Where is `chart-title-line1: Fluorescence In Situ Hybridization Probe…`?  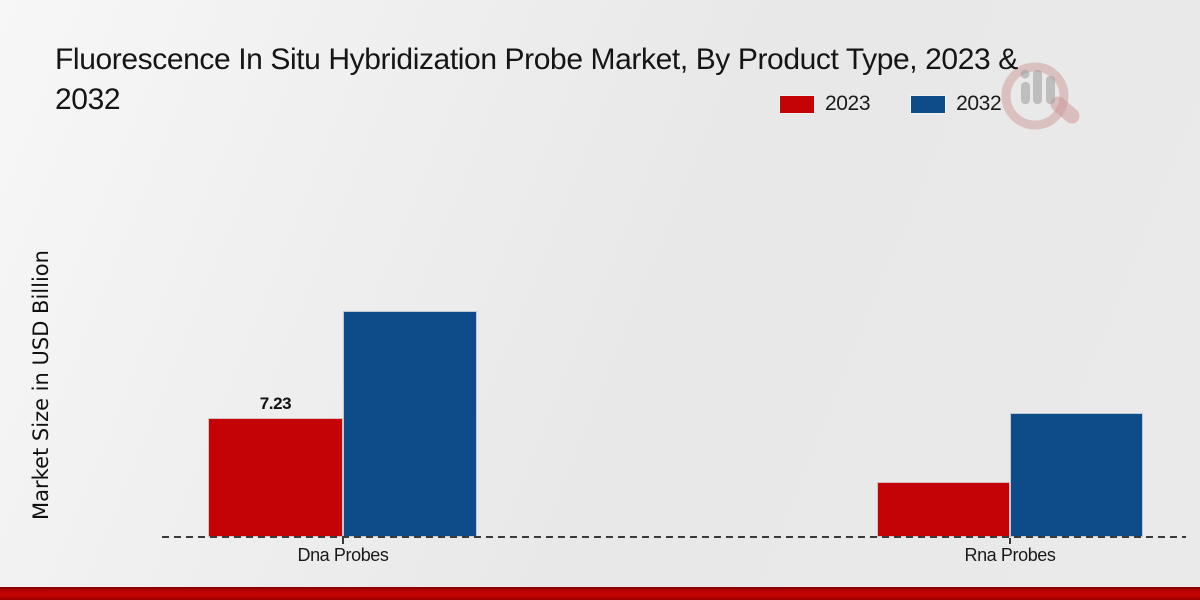
chart-title-line1: Fluorescence In Situ Hybridization Probe… is located at coordinates (536, 59).